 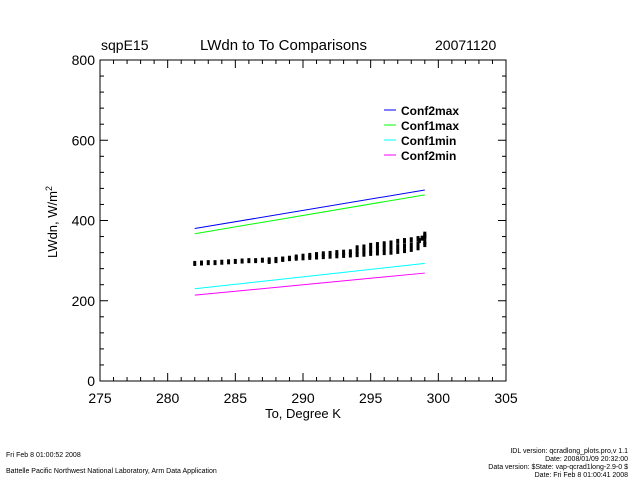 What do you see at coordinates (236, 398) in the screenshot?
I see `x-tick-label: 285` at bounding box center [236, 398].